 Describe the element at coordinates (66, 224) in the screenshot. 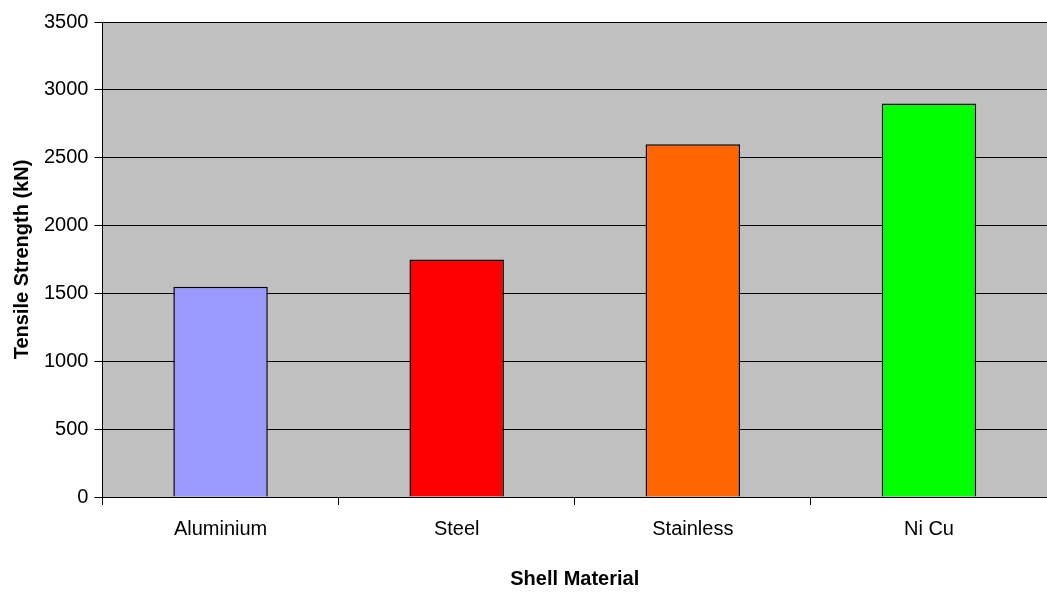

I see `y-tick-label: 2000` at that location.